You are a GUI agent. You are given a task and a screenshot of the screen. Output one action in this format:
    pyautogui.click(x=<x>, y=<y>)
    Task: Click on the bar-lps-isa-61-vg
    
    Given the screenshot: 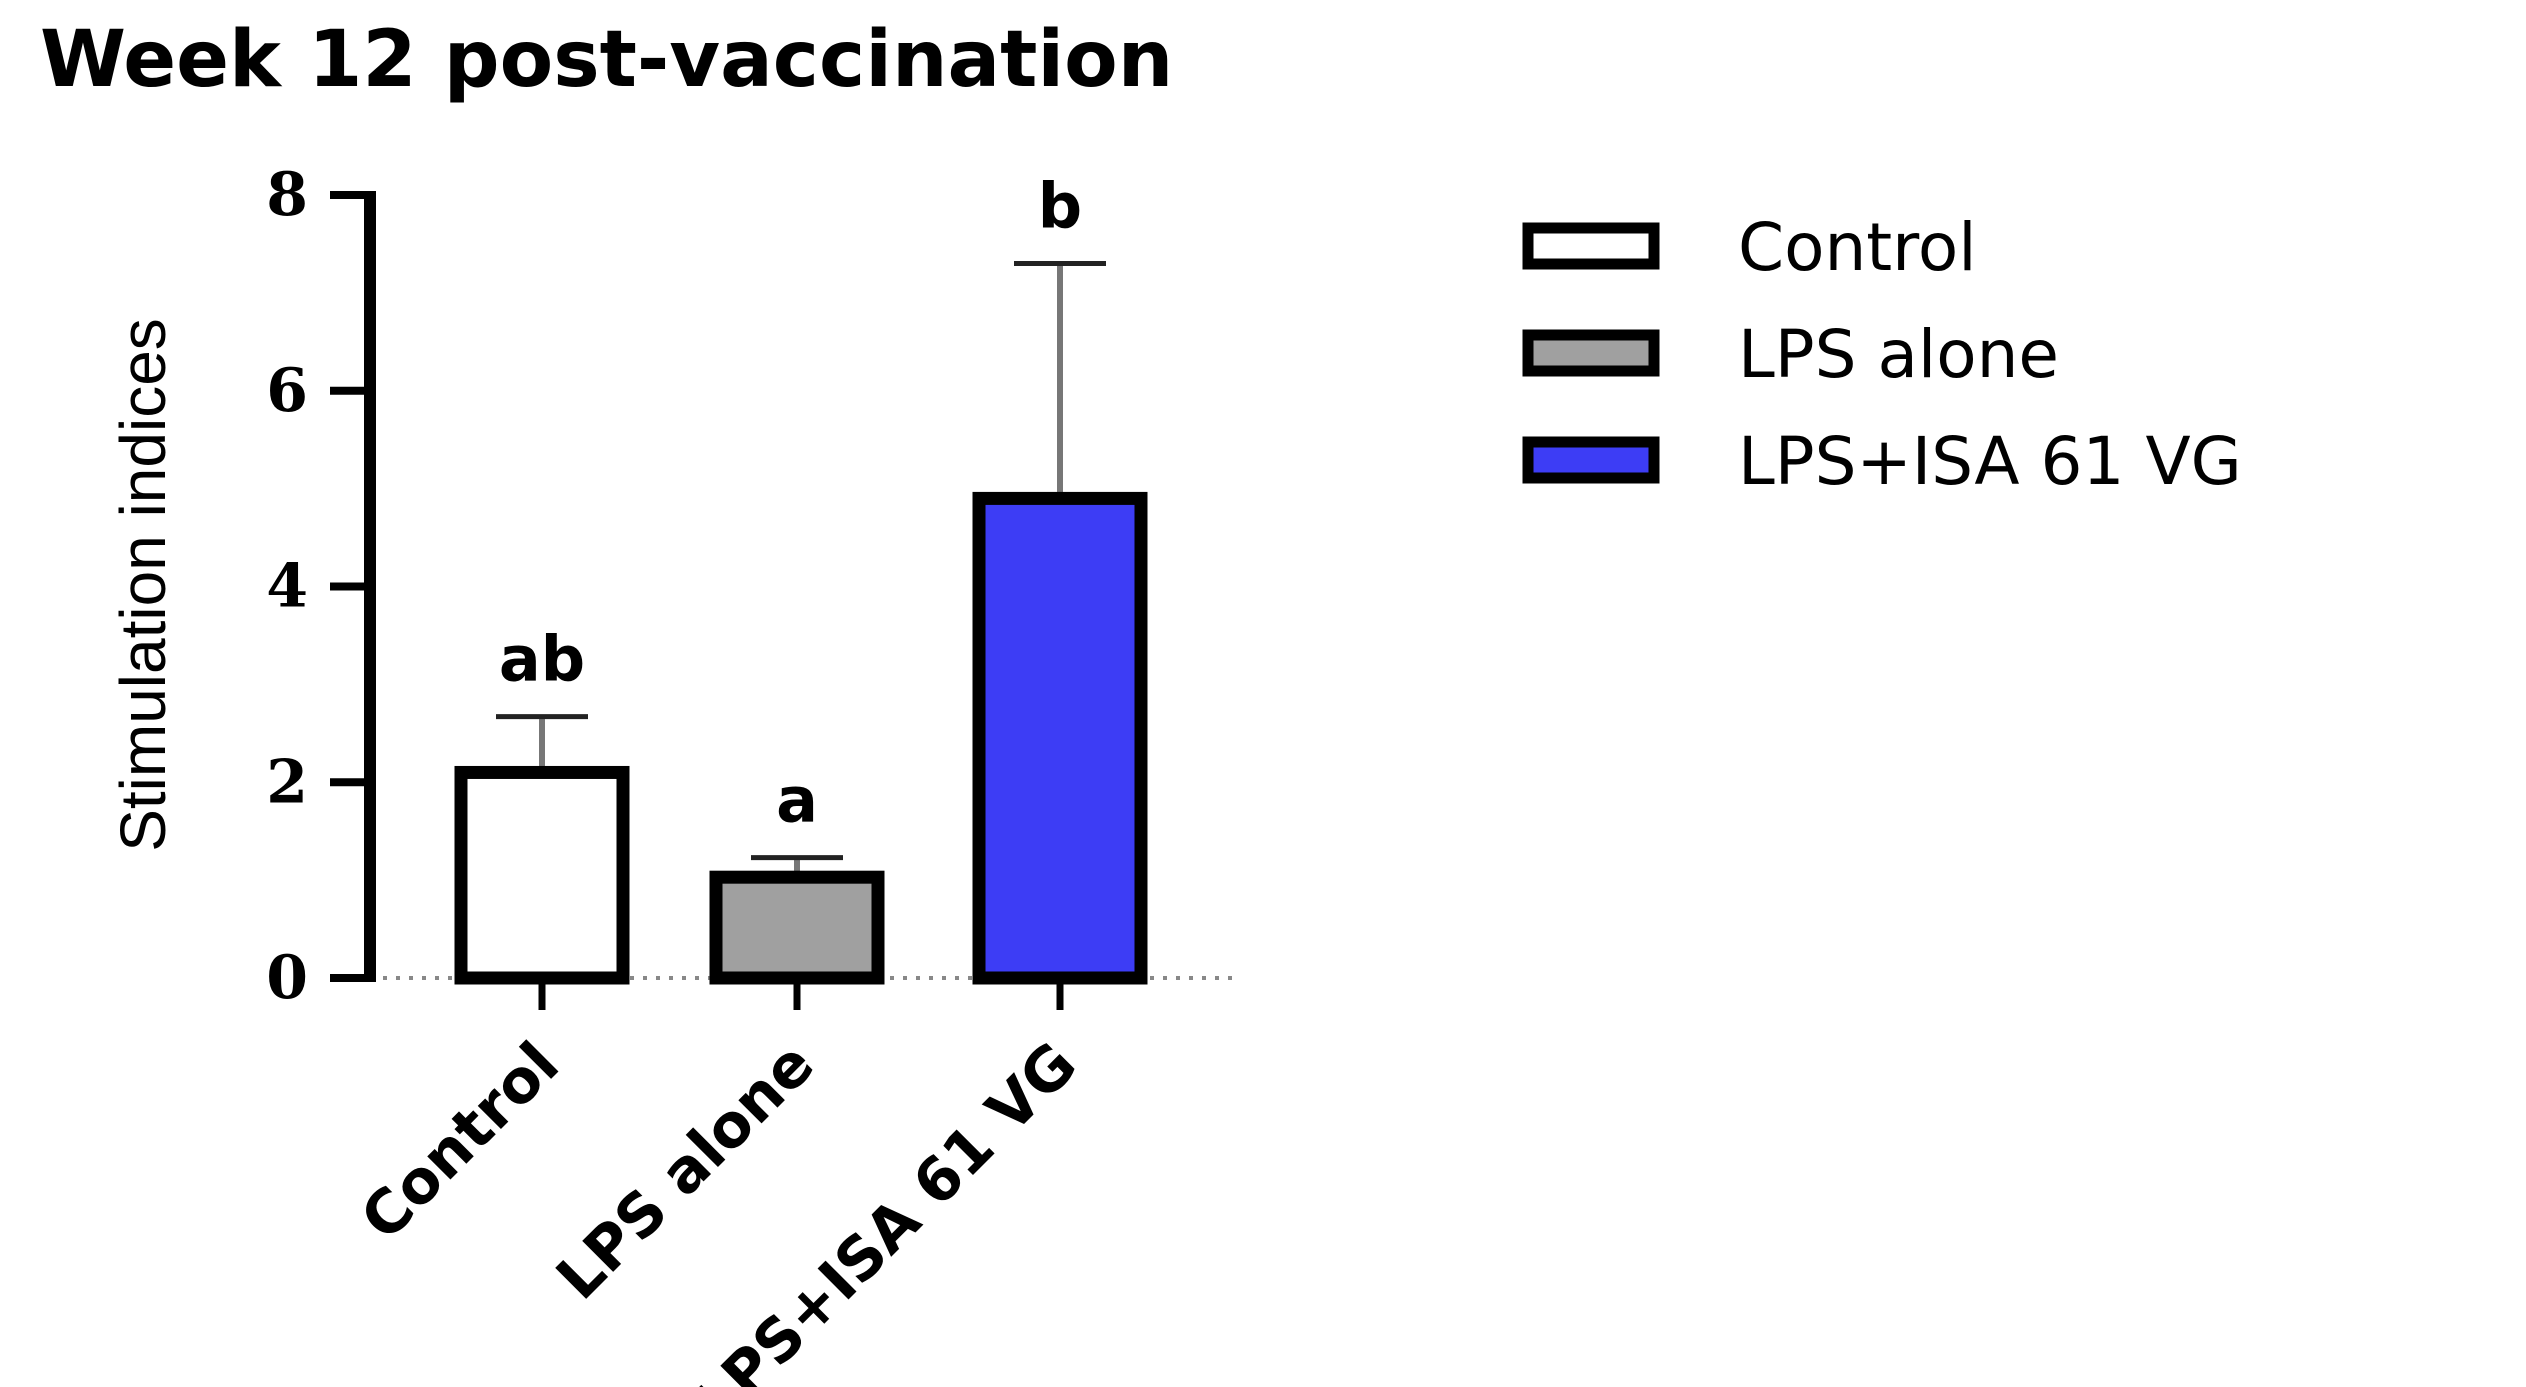 What is the action you would take?
    pyautogui.click(x=1060, y=738)
    